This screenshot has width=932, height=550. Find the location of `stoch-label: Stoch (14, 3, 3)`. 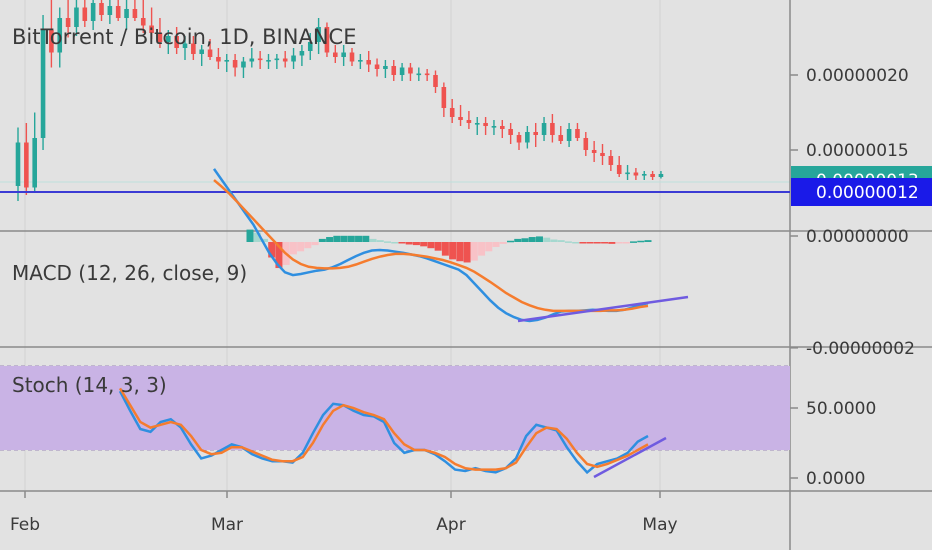

stoch-label: Stoch (14, 3, 3) is located at coordinates (89, 385).